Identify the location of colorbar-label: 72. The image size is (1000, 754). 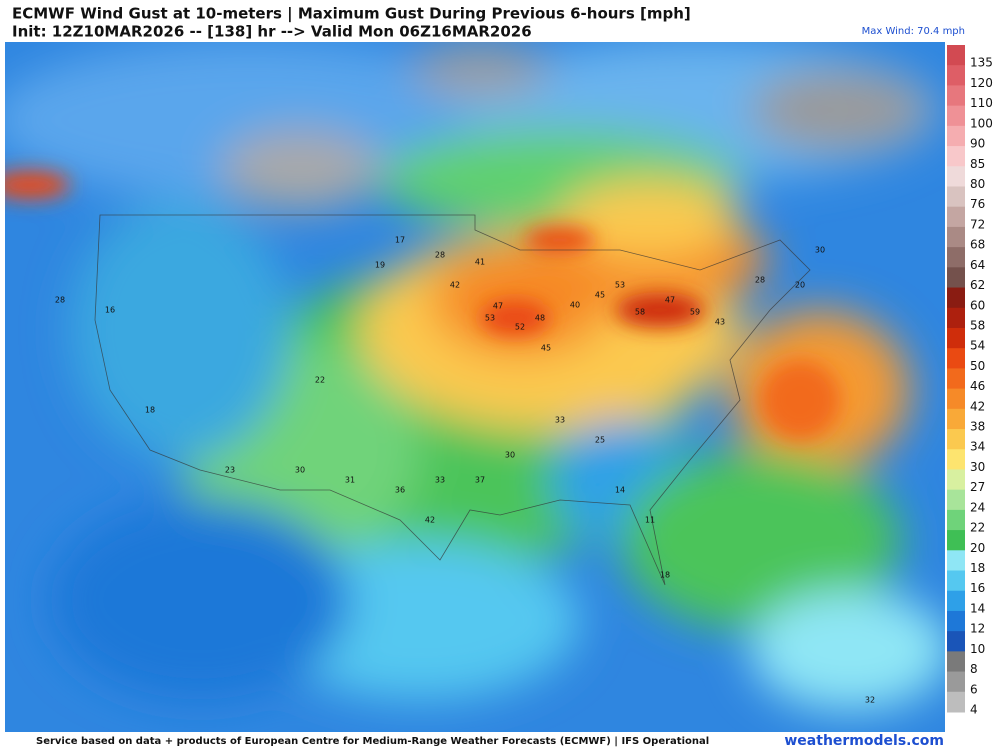
(977, 224).